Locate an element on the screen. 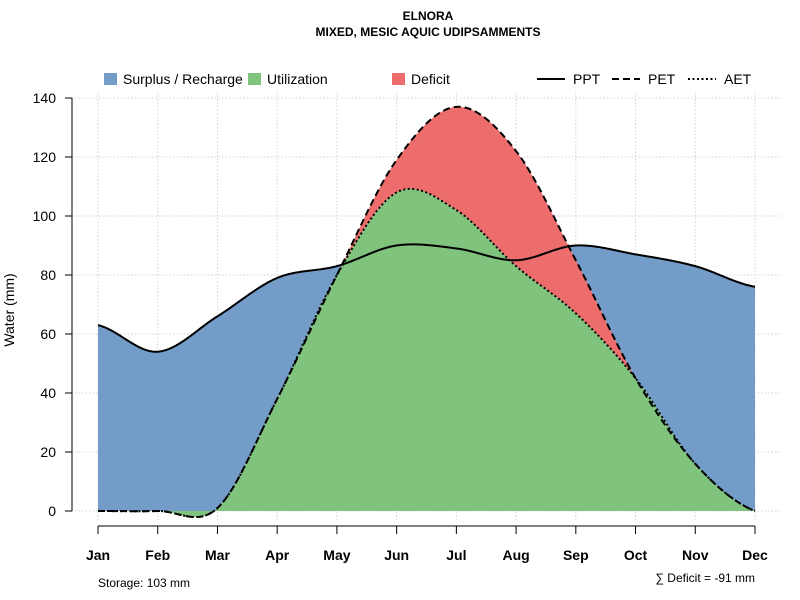 The width and height of the screenshot is (800, 600). x-tick-label: Sep is located at coordinates (576, 555).